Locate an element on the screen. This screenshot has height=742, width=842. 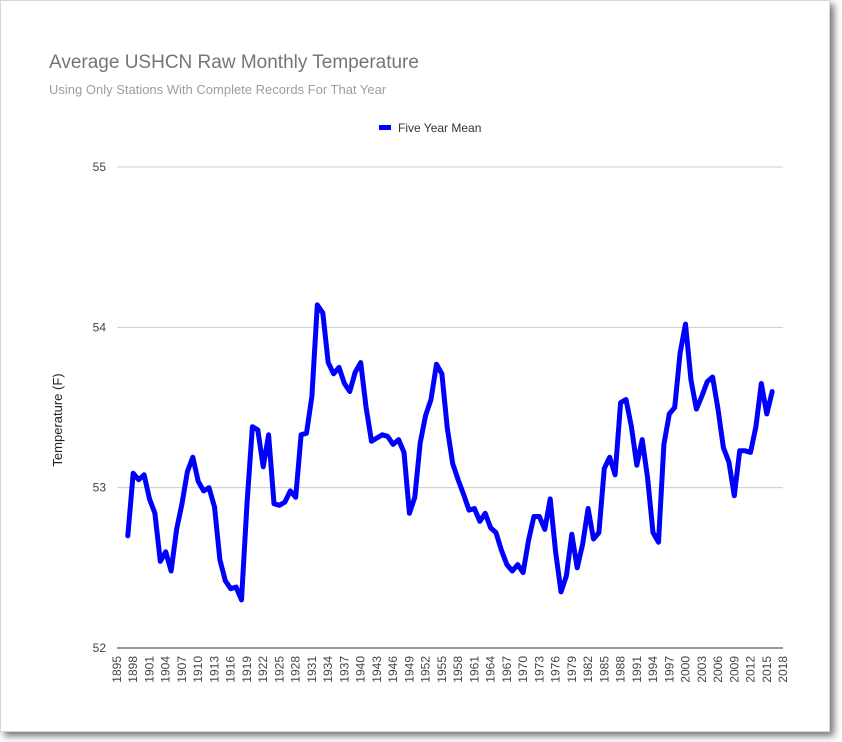
x-tick-label: 1967 is located at coordinates (507, 669).